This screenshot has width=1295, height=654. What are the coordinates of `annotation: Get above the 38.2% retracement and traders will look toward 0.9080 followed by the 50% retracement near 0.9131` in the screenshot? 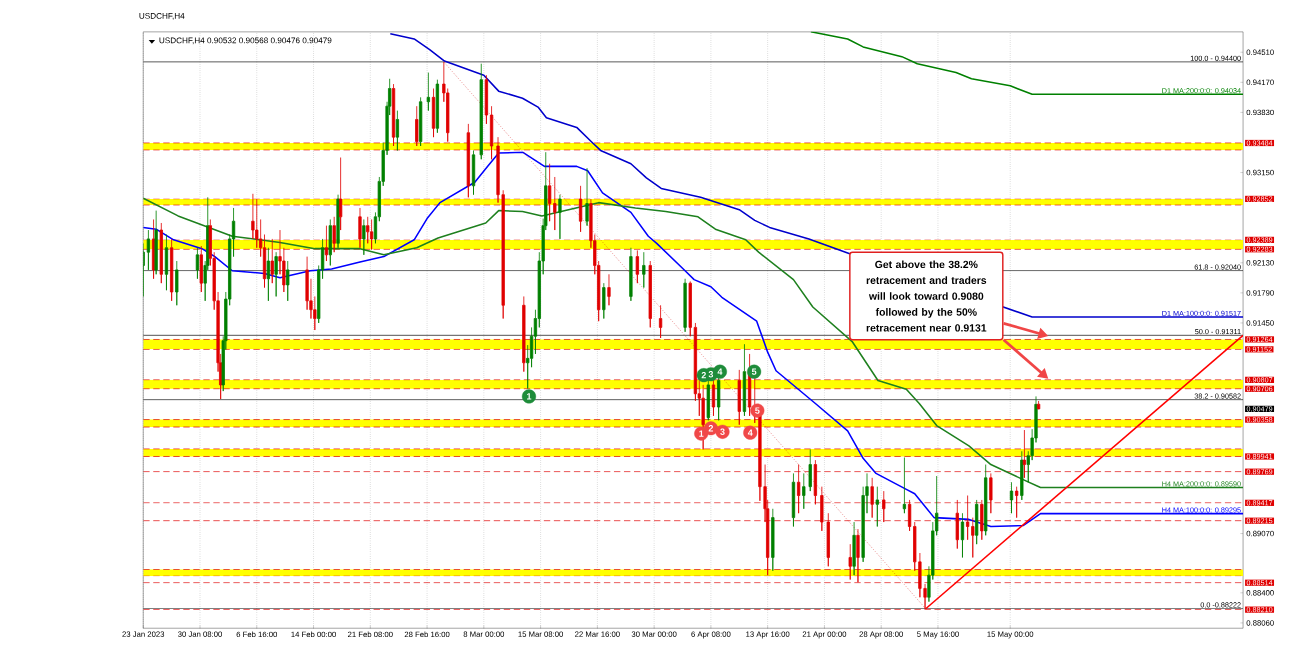 It's located at (926, 296).